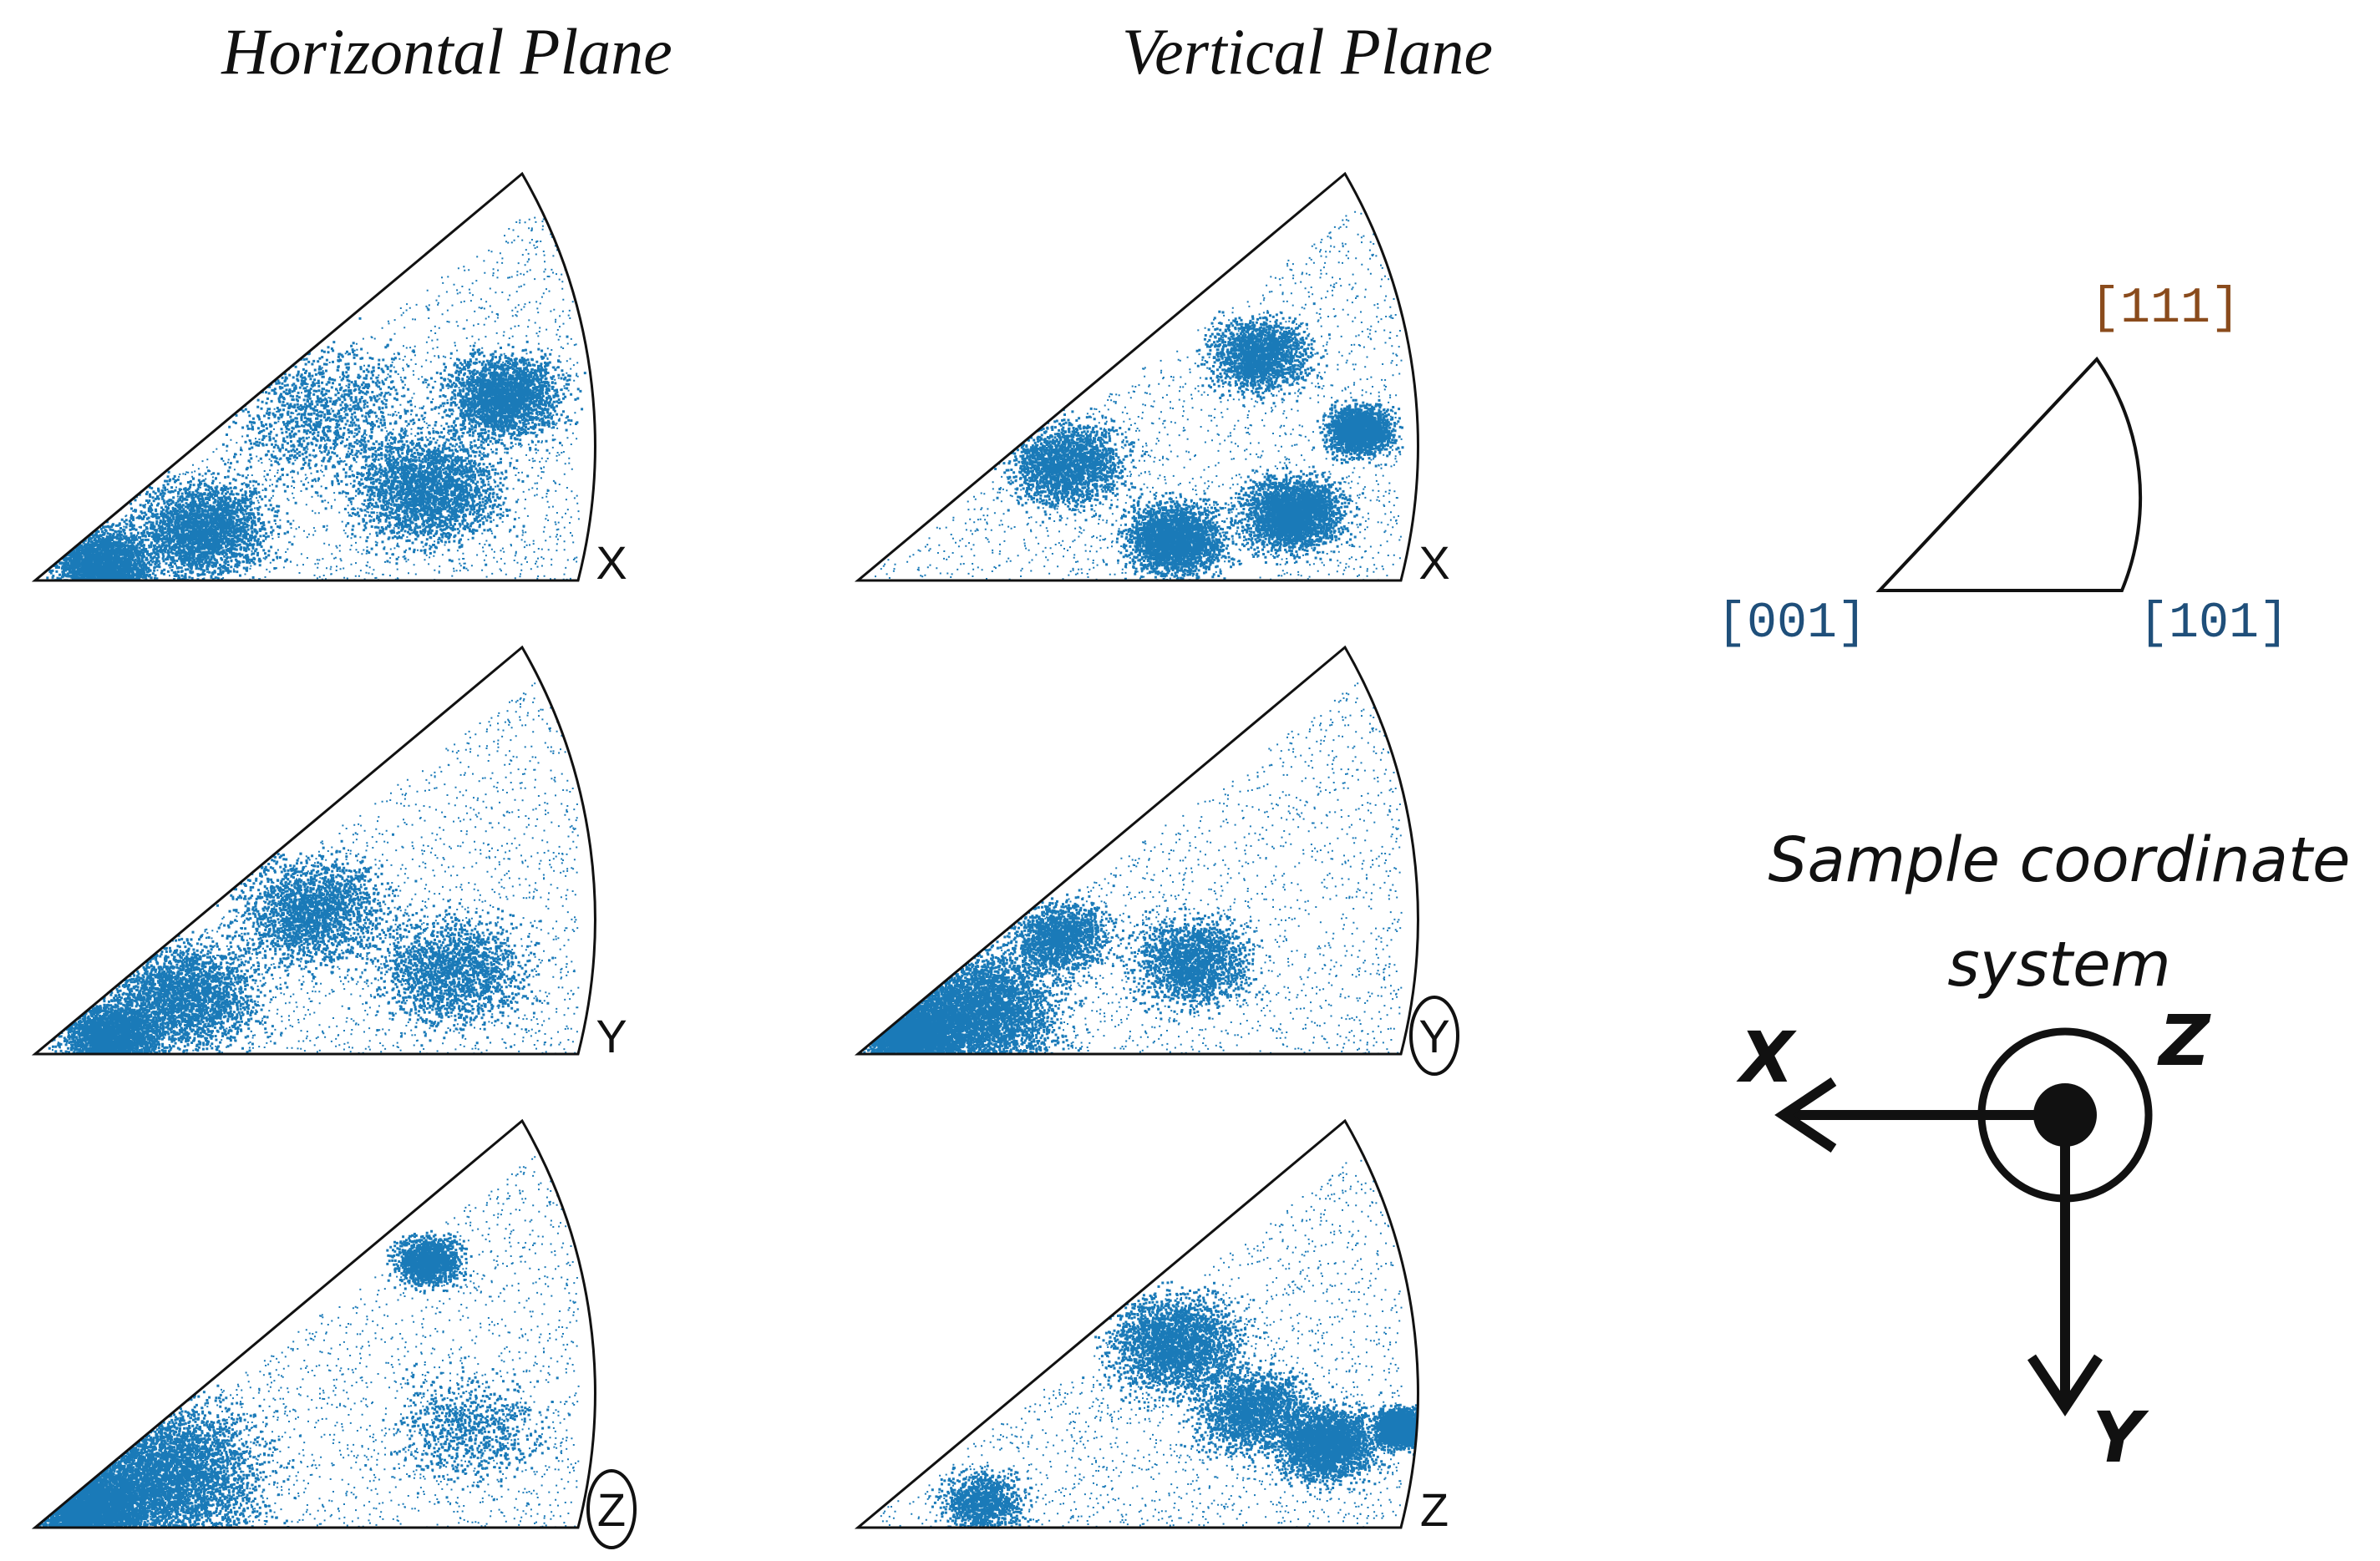  Describe the element at coordinates (2121, 1437) in the screenshot. I see `y-axis-label: Y` at that location.